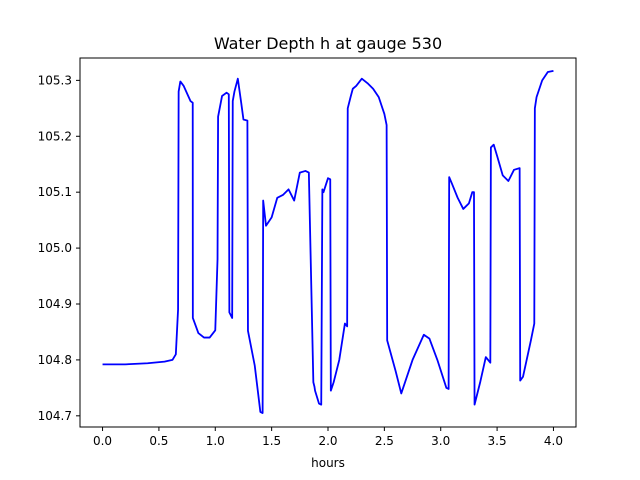 The width and height of the screenshot is (640, 480). I want to click on x-tick-label: 3.0, so click(440, 441).